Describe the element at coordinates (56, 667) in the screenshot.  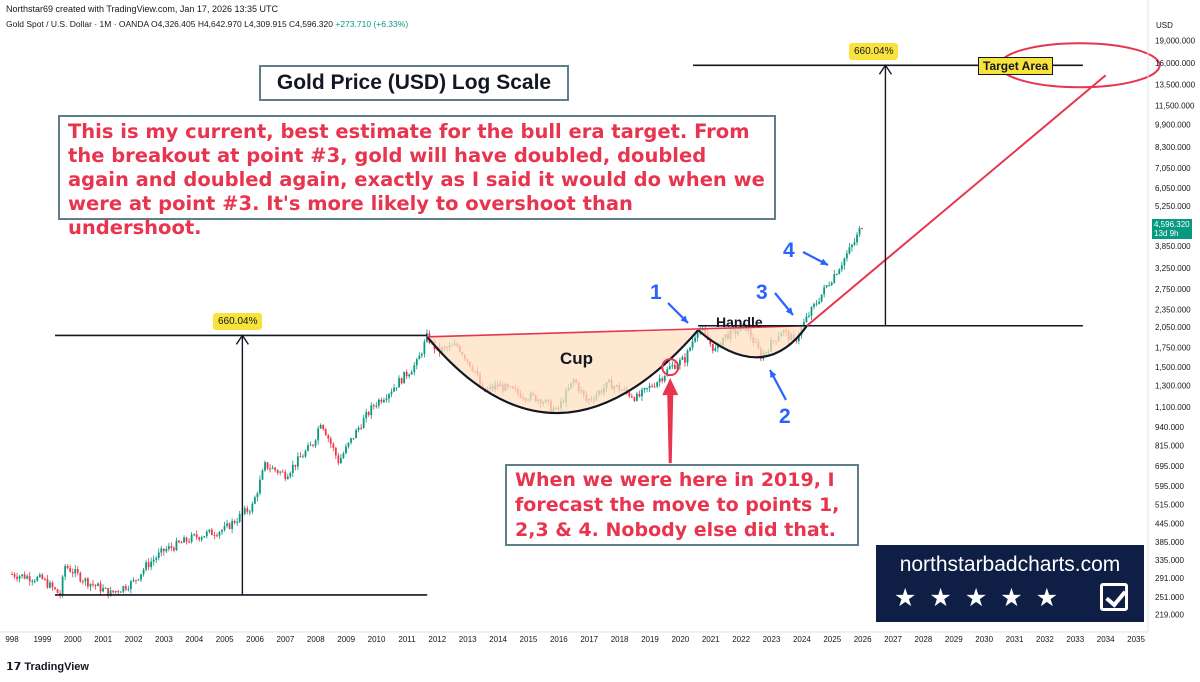
I see `tv-logo-text: TradingView` at that location.